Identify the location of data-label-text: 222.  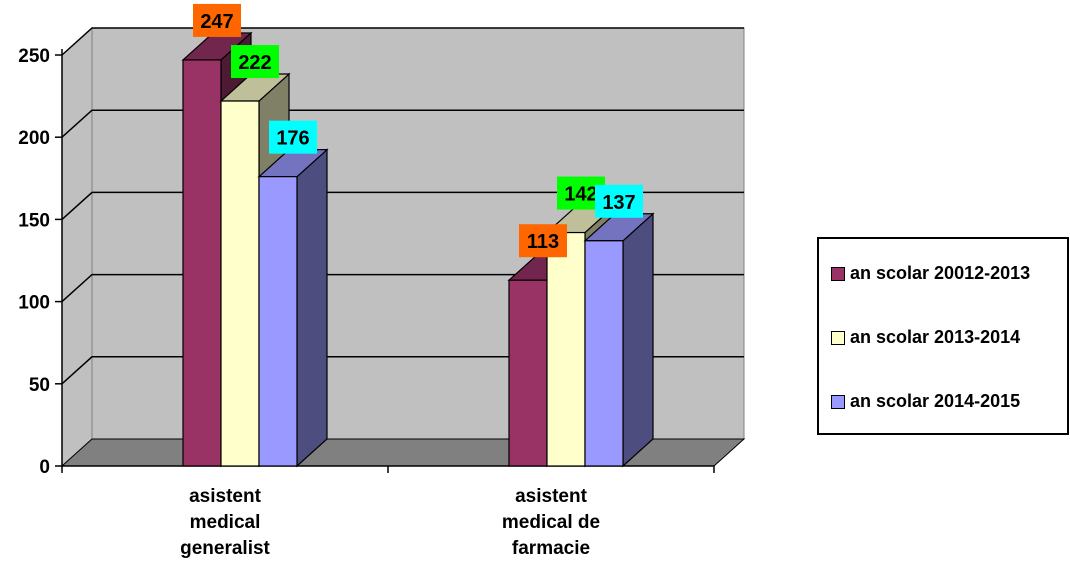
(254, 63).